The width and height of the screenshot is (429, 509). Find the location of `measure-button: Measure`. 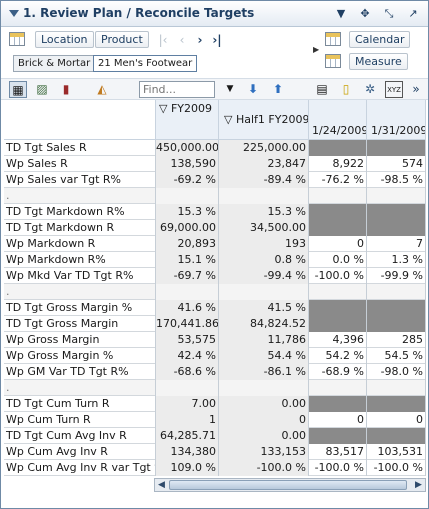

measure-button: Measure is located at coordinates (378, 61).